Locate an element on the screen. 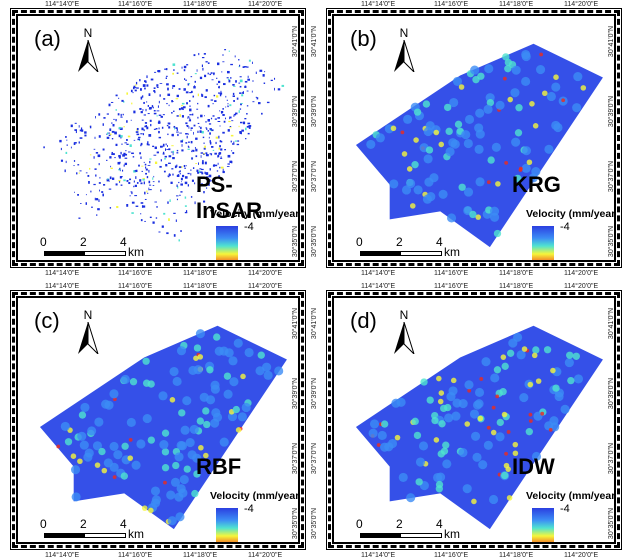 The image size is (628, 560). longitude-tick-label: 114°16'0"E is located at coordinates (451, 4).